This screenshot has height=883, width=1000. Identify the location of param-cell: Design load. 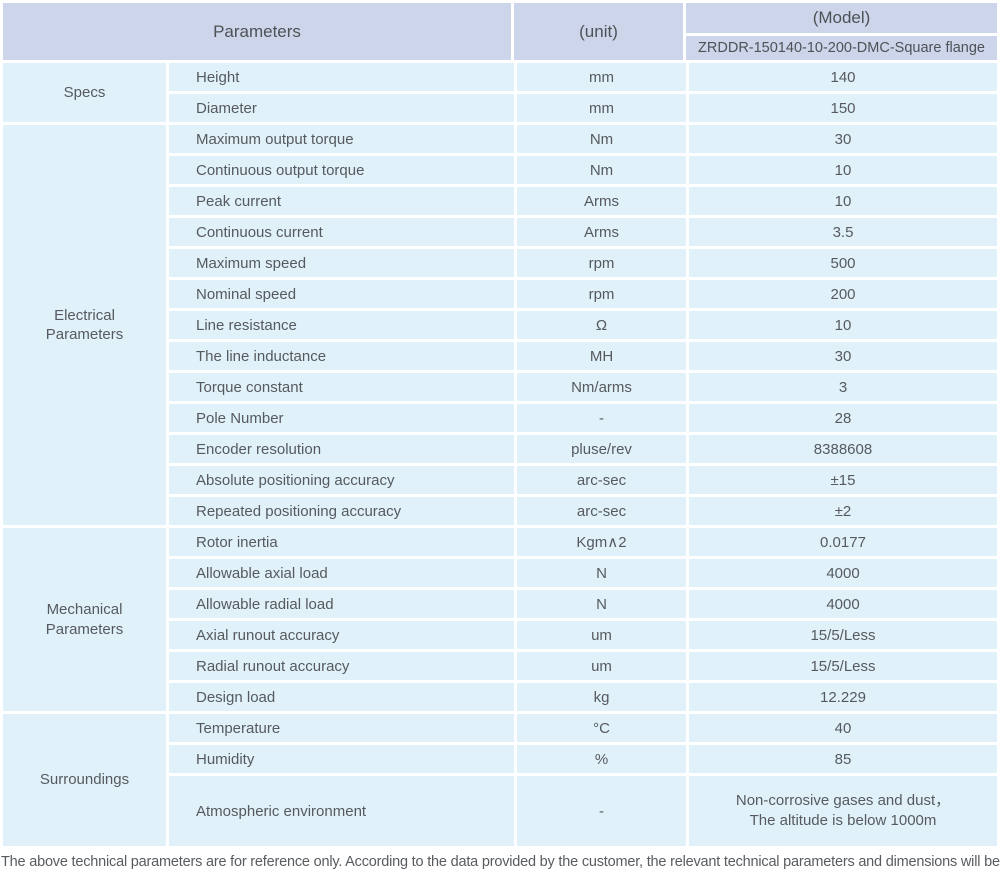
(341, 697).